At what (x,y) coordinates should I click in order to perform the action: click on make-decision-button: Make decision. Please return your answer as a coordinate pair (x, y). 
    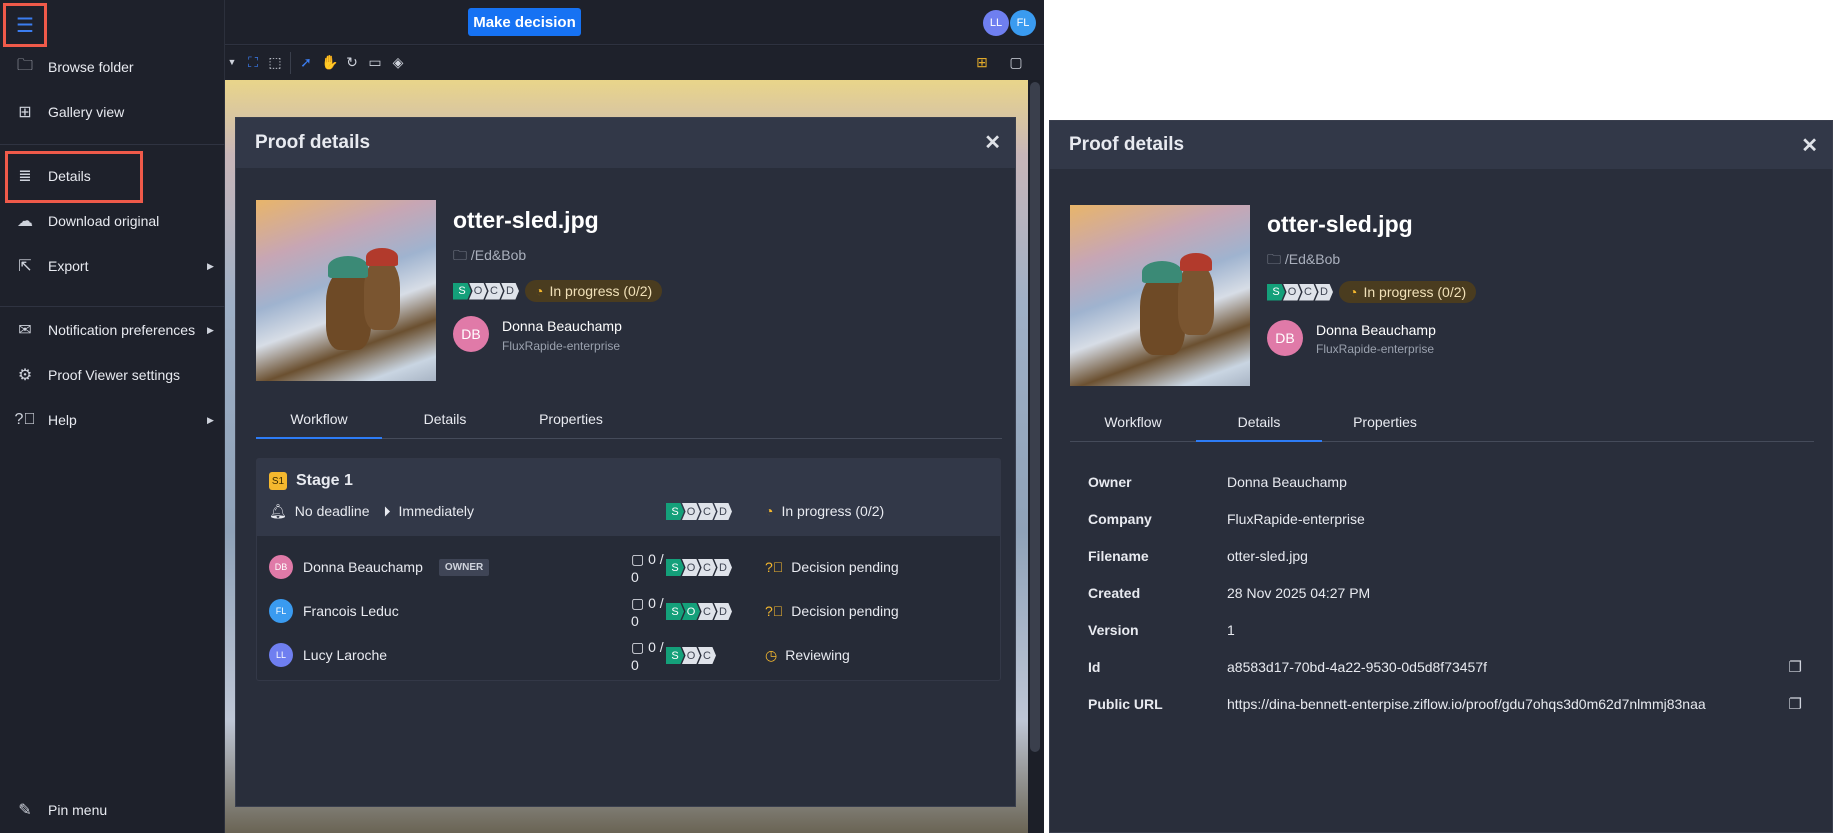
    Looking at the image, I should click on (524, 22).